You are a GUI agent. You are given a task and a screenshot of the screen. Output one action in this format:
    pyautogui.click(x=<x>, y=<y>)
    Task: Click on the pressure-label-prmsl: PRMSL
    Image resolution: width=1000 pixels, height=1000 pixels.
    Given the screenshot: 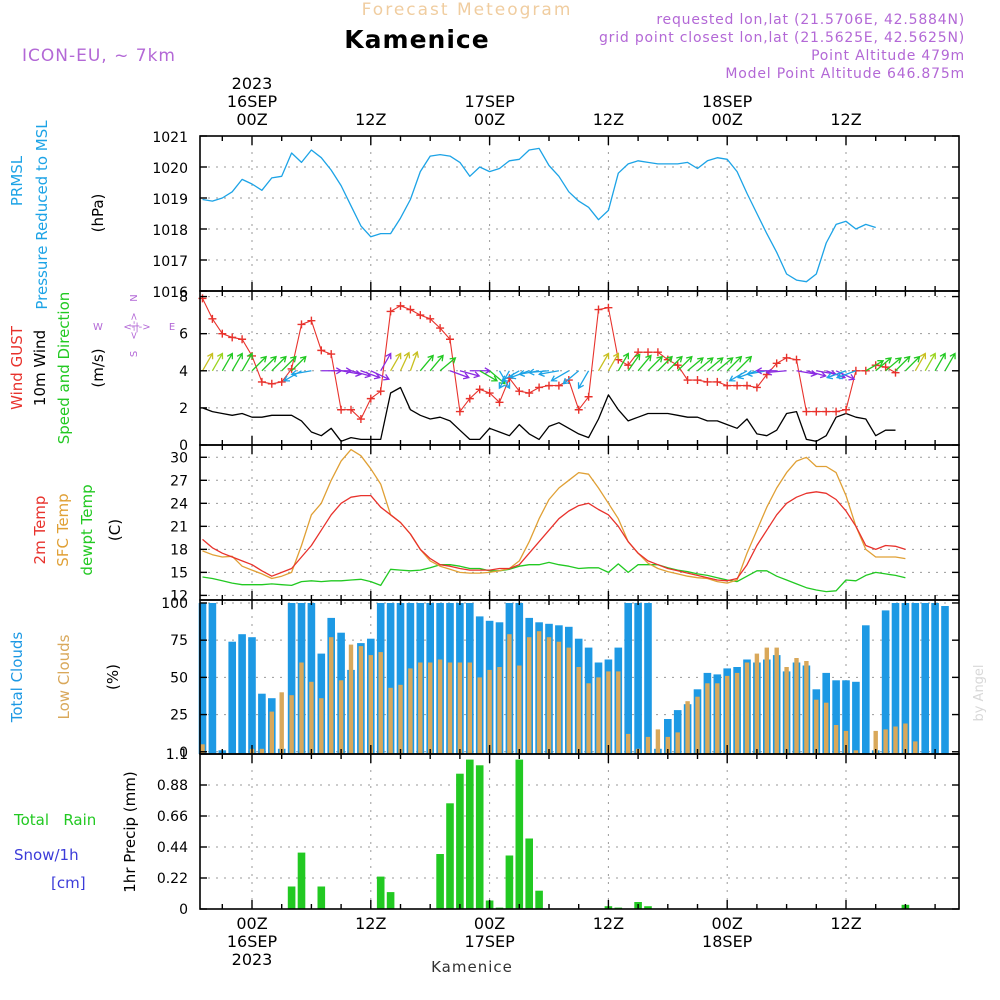 What is the action you would take?
    pyautogui.click(x=17, y=180)
    